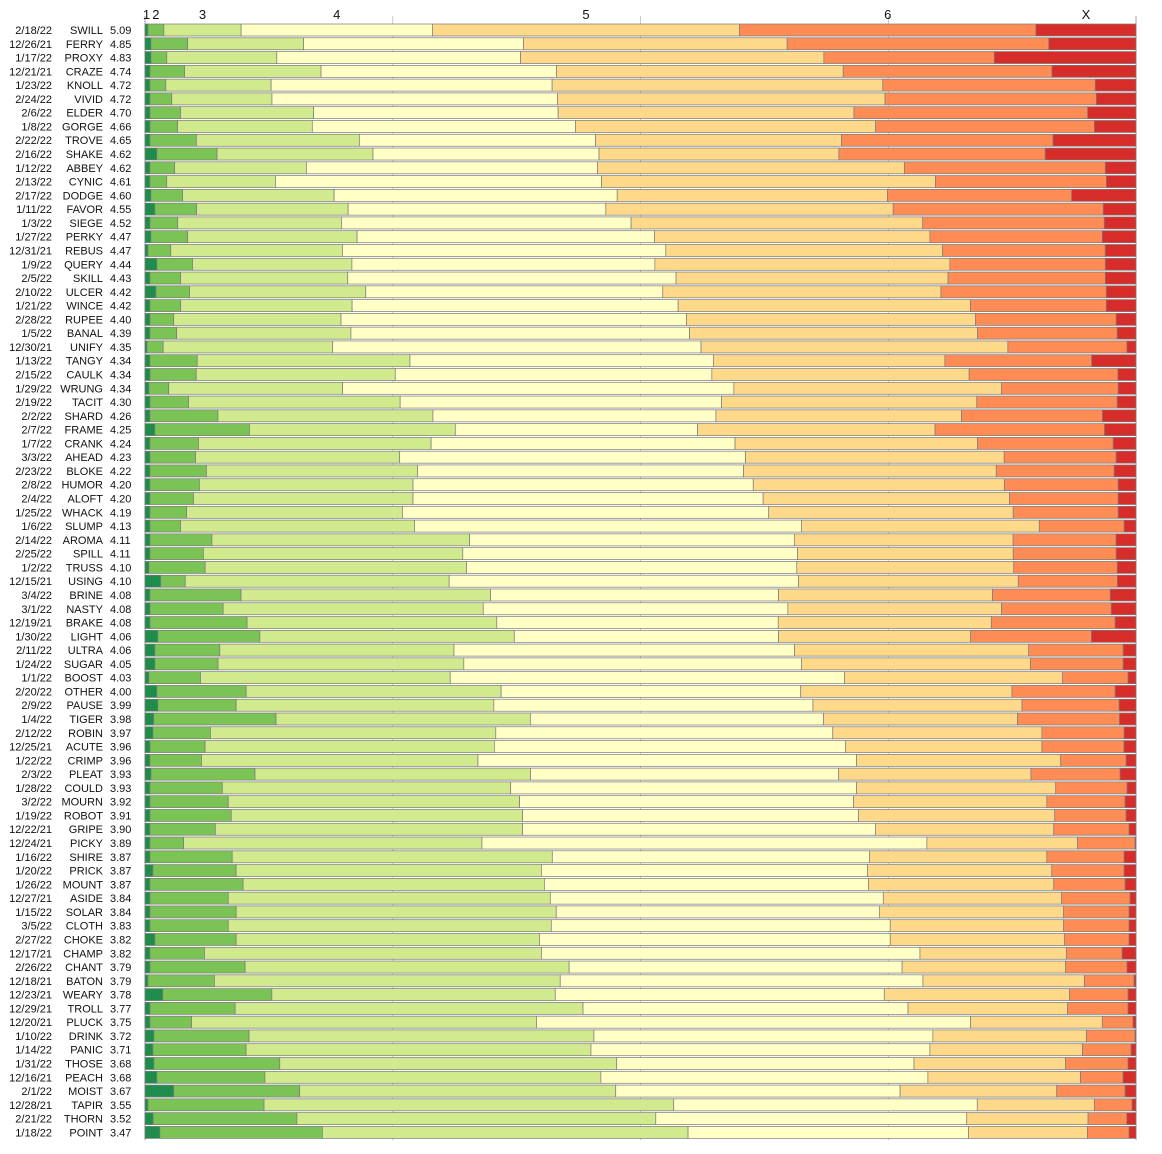  Describe the element at coordinates (1120, 223) in the screenshot. I see `bar-segment-siege-x` at that location.